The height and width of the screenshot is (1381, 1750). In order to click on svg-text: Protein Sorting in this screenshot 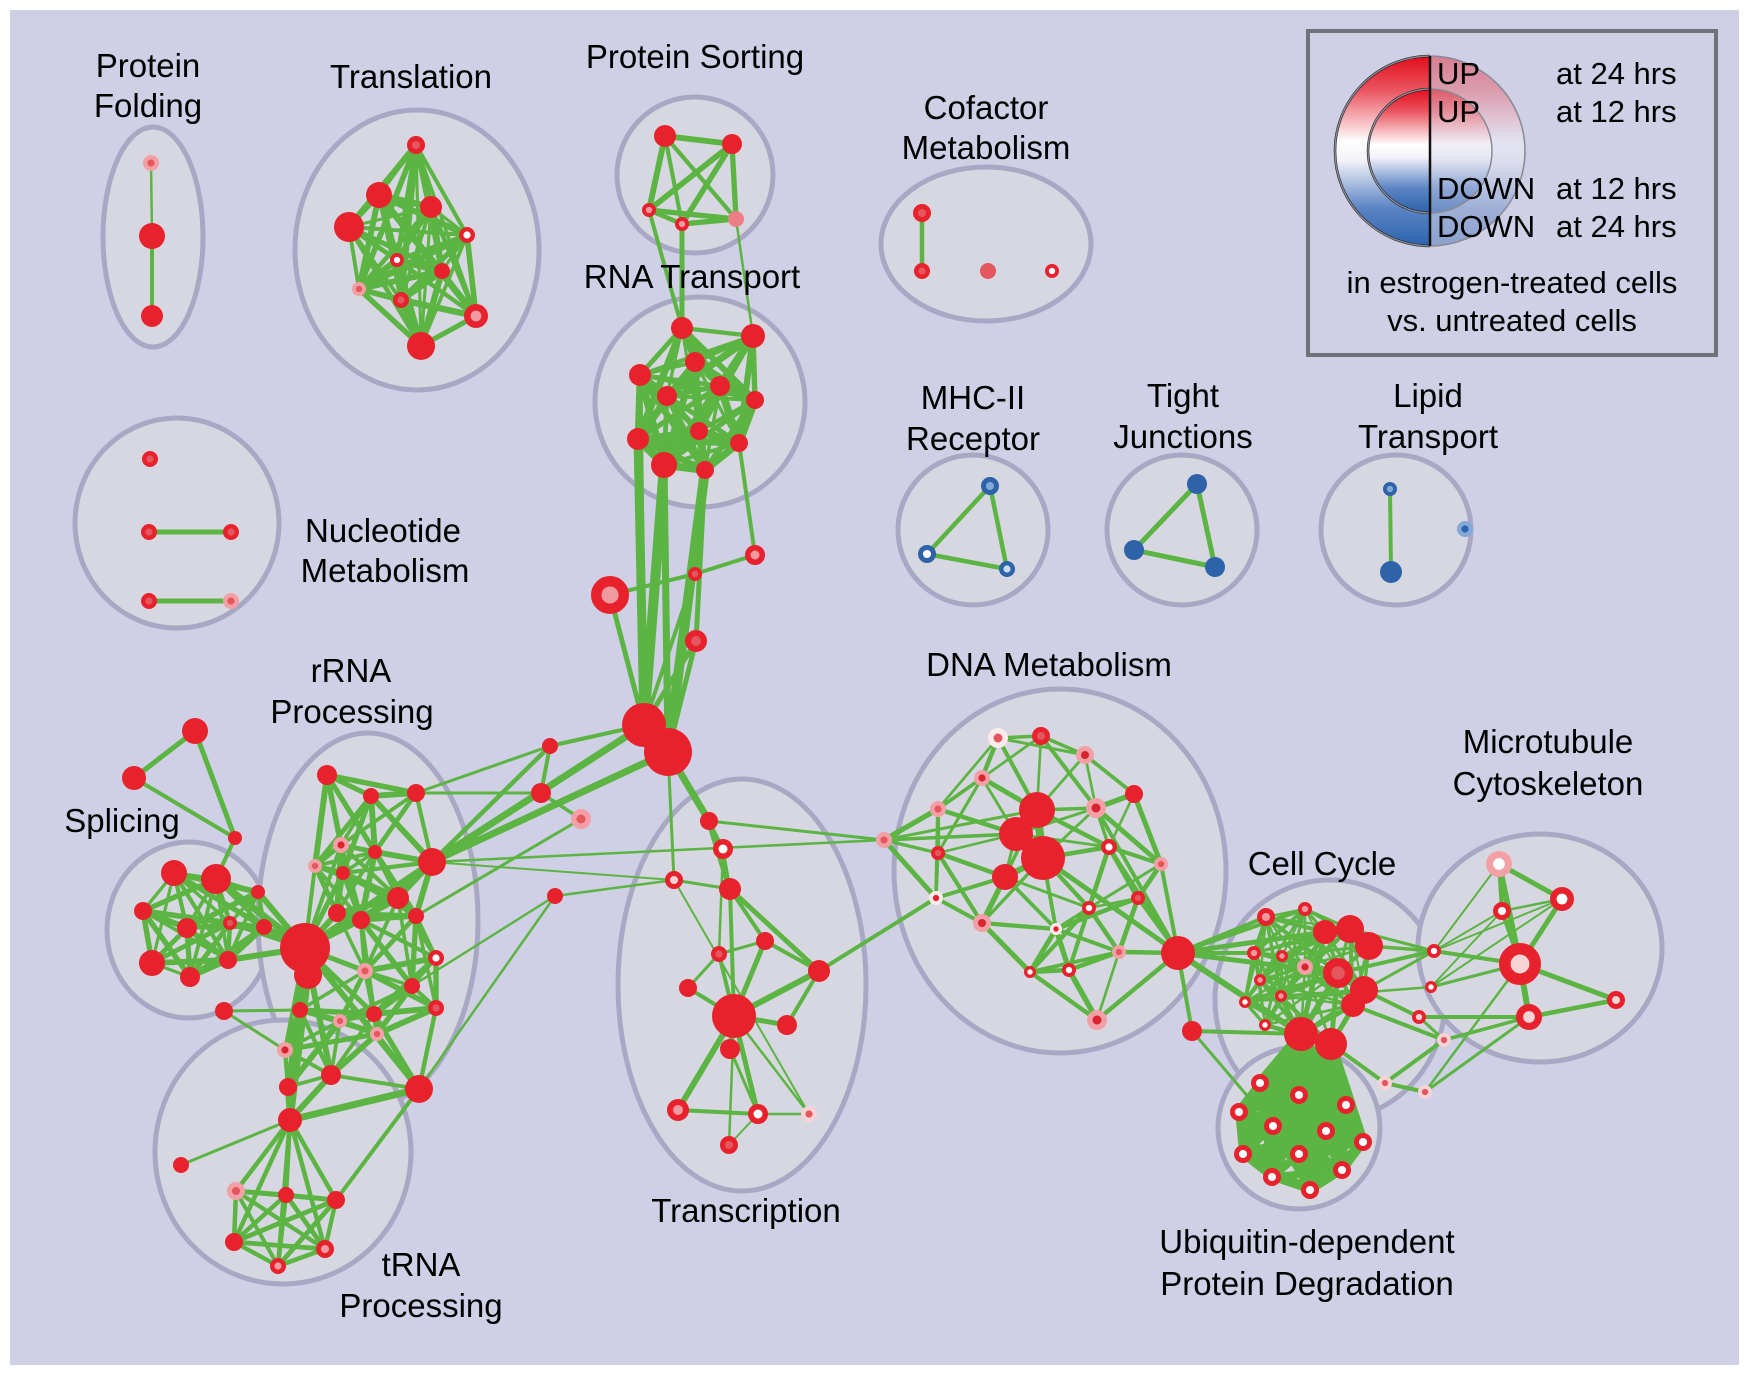, I will do `click(695, 56)`.